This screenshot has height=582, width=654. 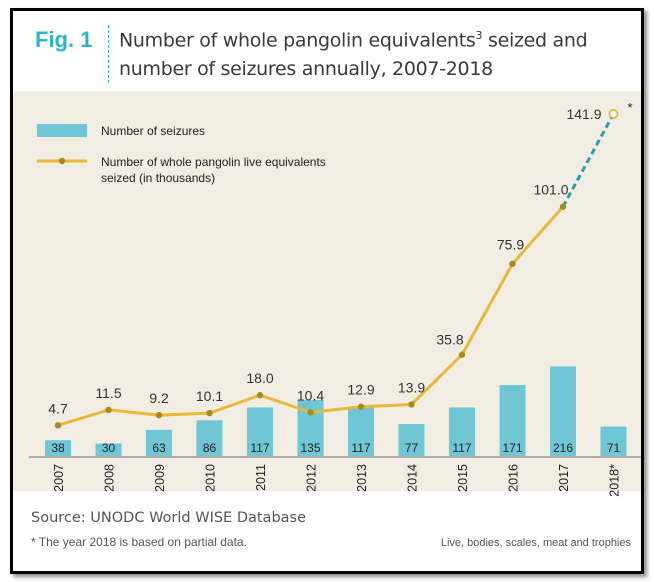 I want to click on x-tick-label: 2015, so click(x=463, y=478).